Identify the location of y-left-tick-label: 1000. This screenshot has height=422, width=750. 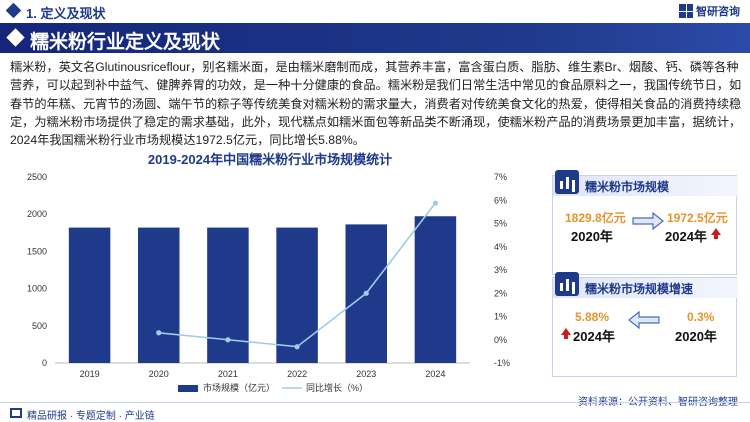
(37, 289).